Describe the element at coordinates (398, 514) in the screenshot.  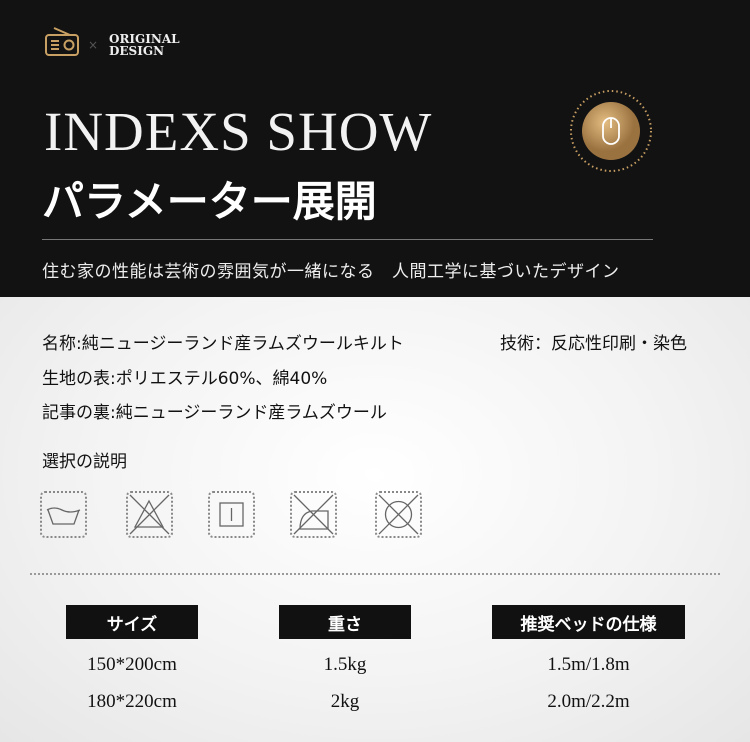
I see `no-dry-clean-icon` at that location.